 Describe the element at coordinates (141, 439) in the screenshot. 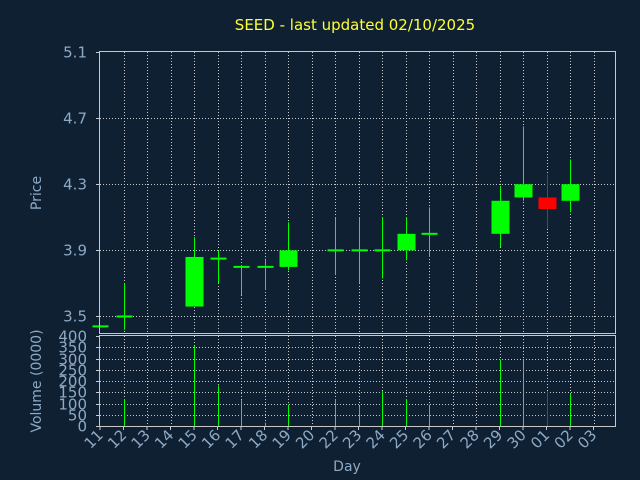

I see `x-tick-label: 13` at that location.